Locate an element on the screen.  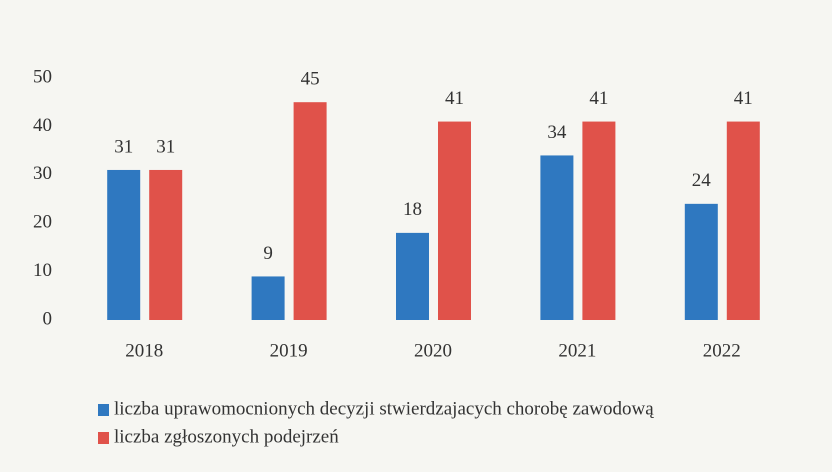
y-tick-label: 0 is located at coordinates (48, 318).